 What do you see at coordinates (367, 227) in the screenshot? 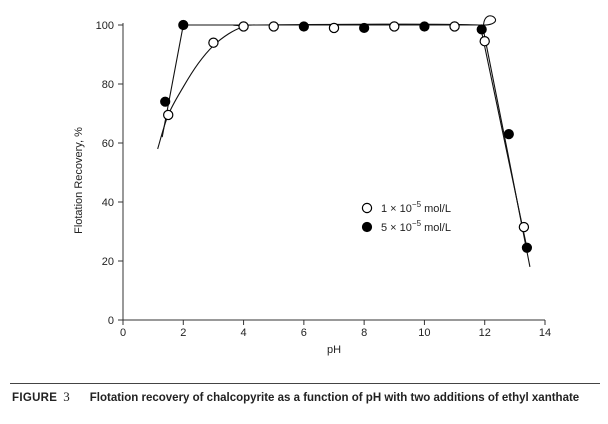
I see `legend-marker-filled` at bounding box center [367, 227].